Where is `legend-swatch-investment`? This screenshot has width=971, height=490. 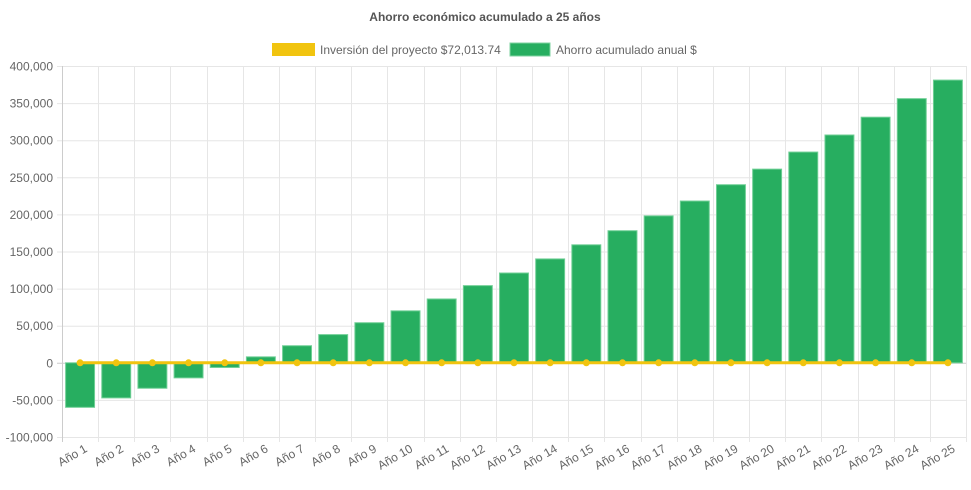
legend-swatch-investment is located at coordinates (293, 49).